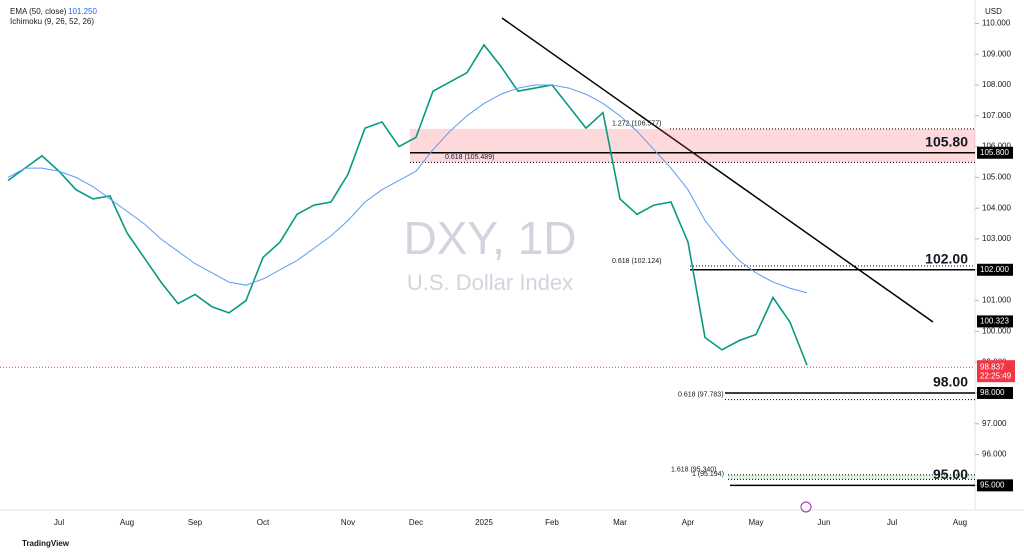 This screenshot has width=1024, height=559. What do you see at coordinates (806, 507) in the screenshot?
I see `event-icon` at bounding box center [806, 507].